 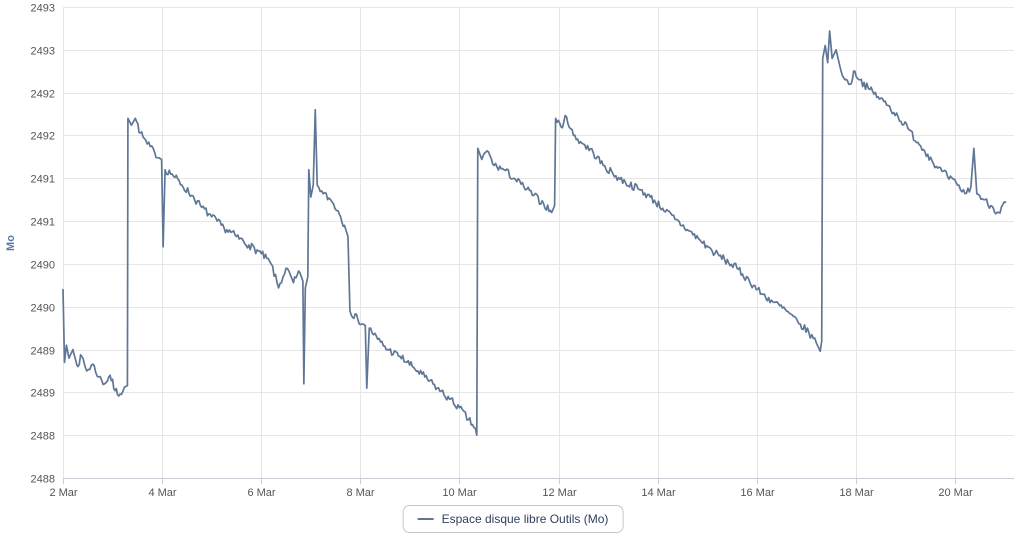 What do you see at coordinates (425, 519) in the screenshot?
I see `series-line-swatch` at bounding box center [425, 519].